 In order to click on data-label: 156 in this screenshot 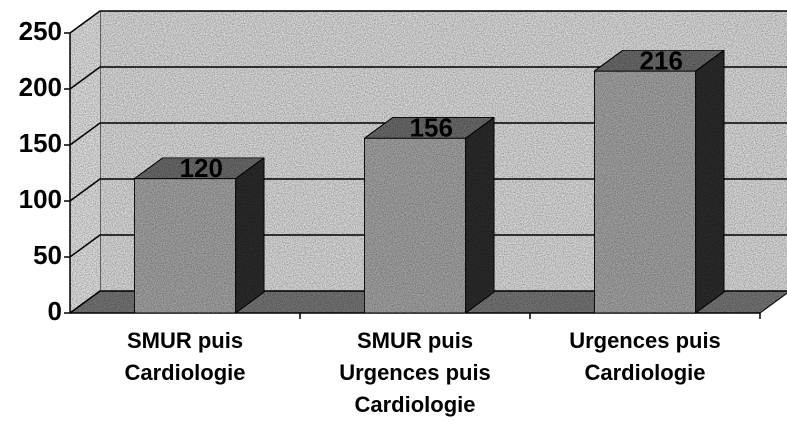, I will do `click(431, 128)`.